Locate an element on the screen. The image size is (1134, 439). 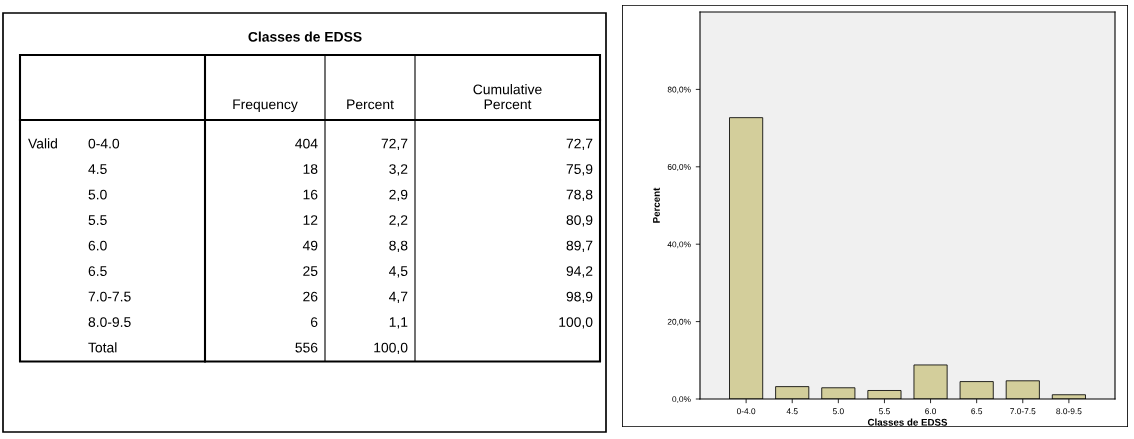
text: 16 is located at coordinates (310, 194).